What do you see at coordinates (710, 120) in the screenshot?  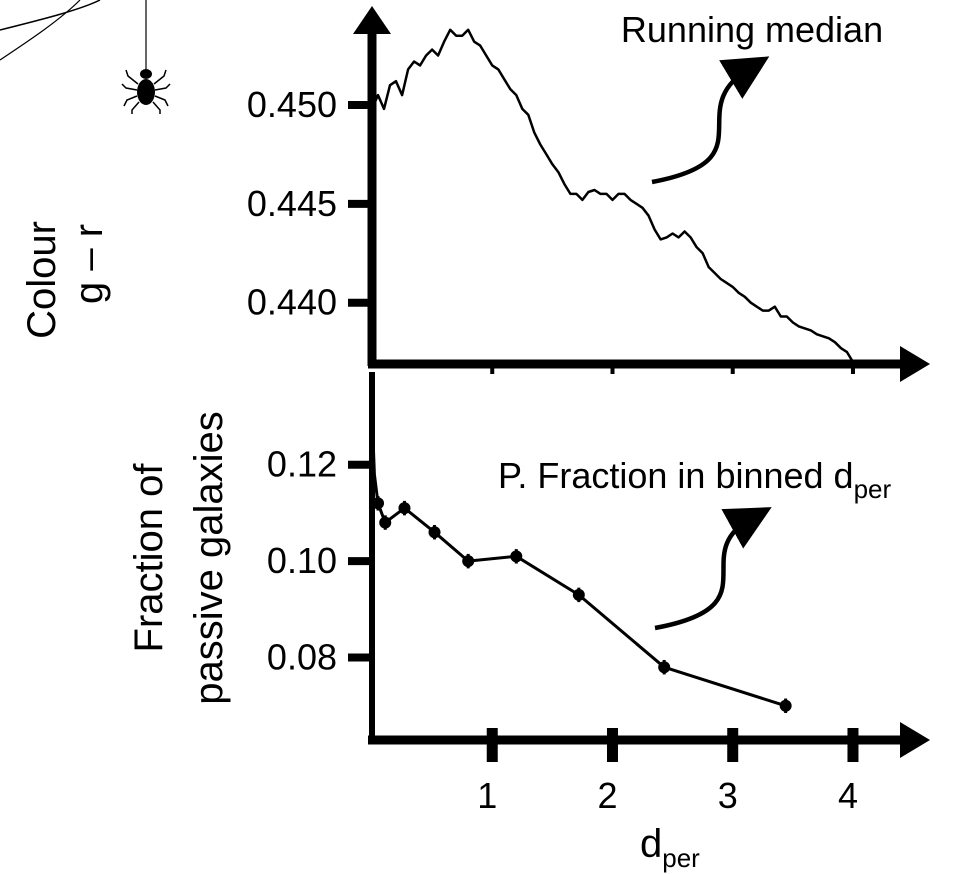 I see `running-median-arrow` at bounding box center [710, 120].